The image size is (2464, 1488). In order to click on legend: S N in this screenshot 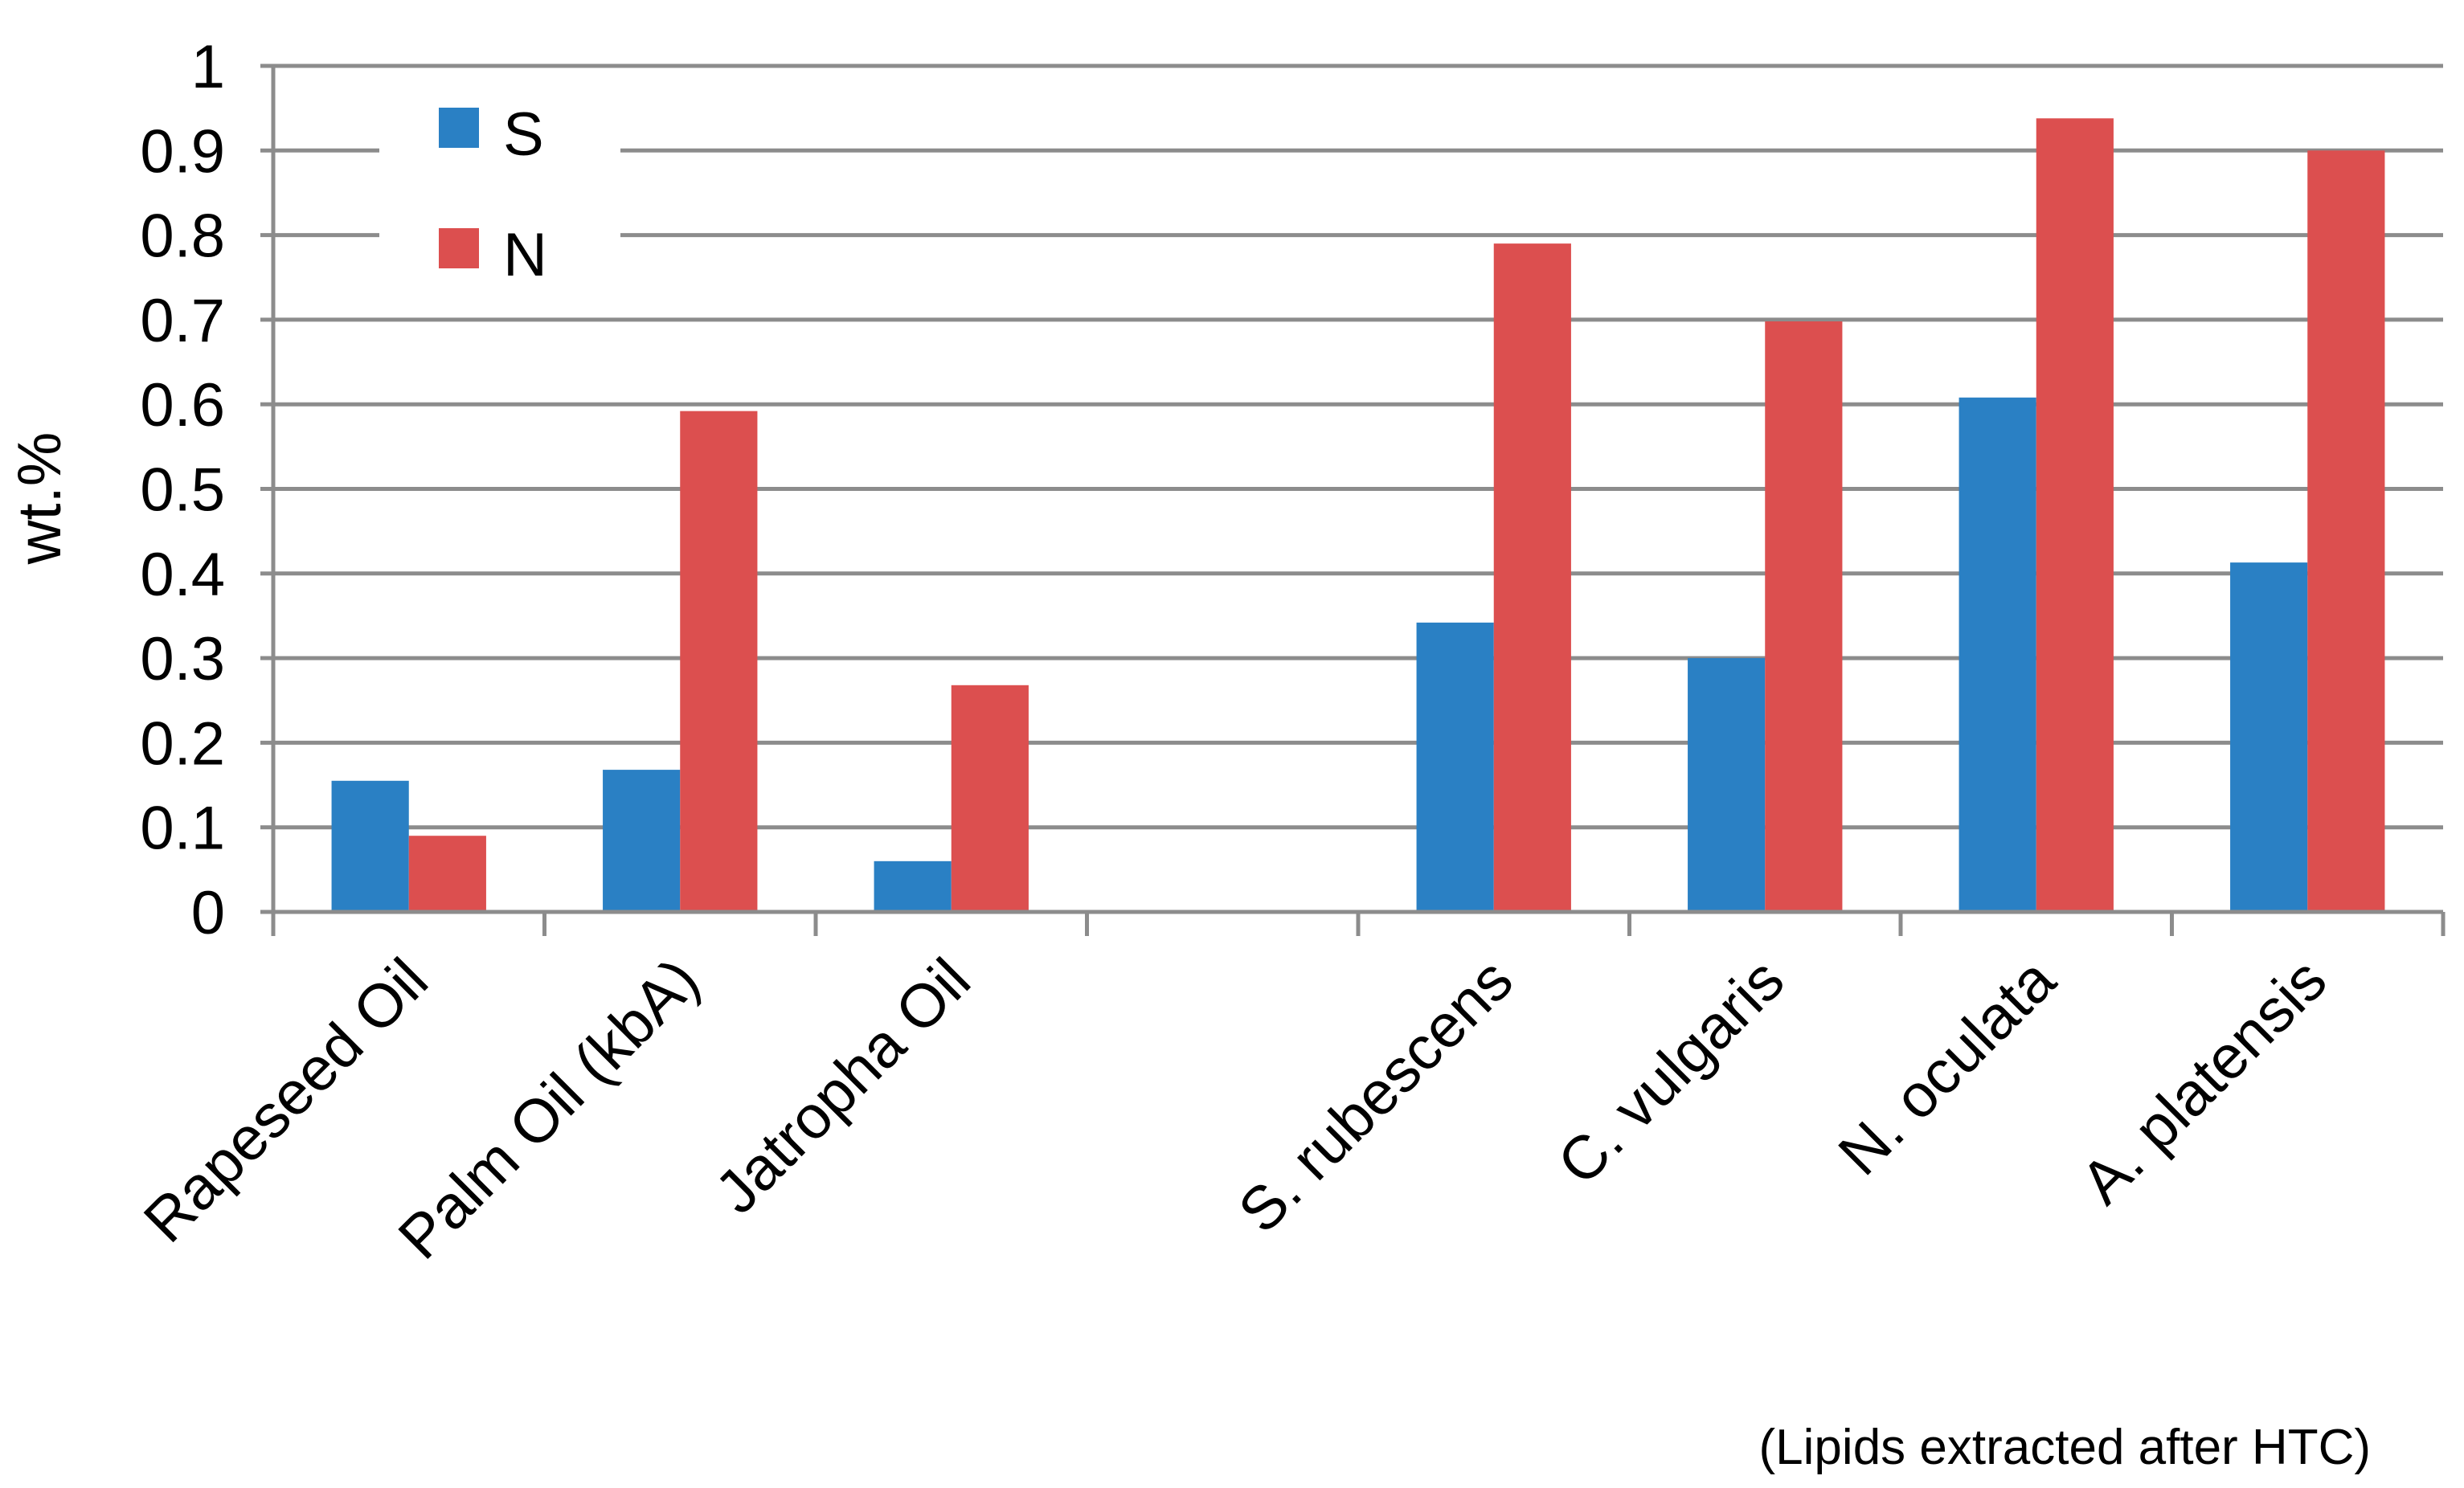, I will do `click(499, 191)`.